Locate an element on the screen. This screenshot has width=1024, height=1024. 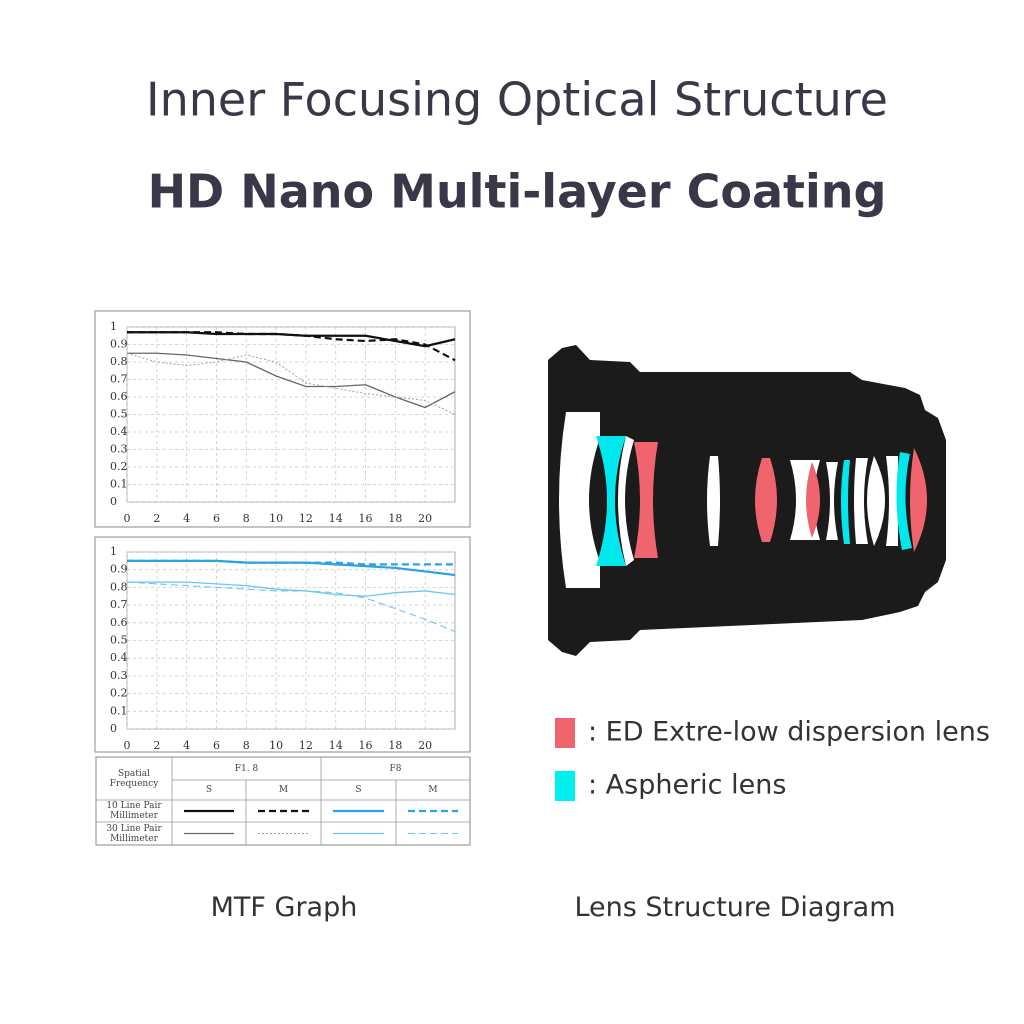
table-frame is located at coordinates (283, 801).